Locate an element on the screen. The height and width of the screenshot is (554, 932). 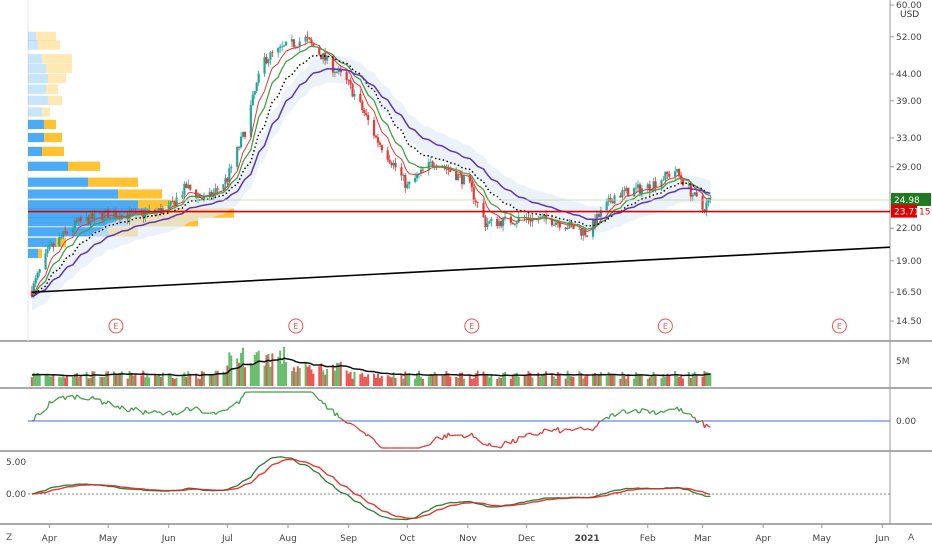
macd-signal-line is located at coordinates (371, 488).